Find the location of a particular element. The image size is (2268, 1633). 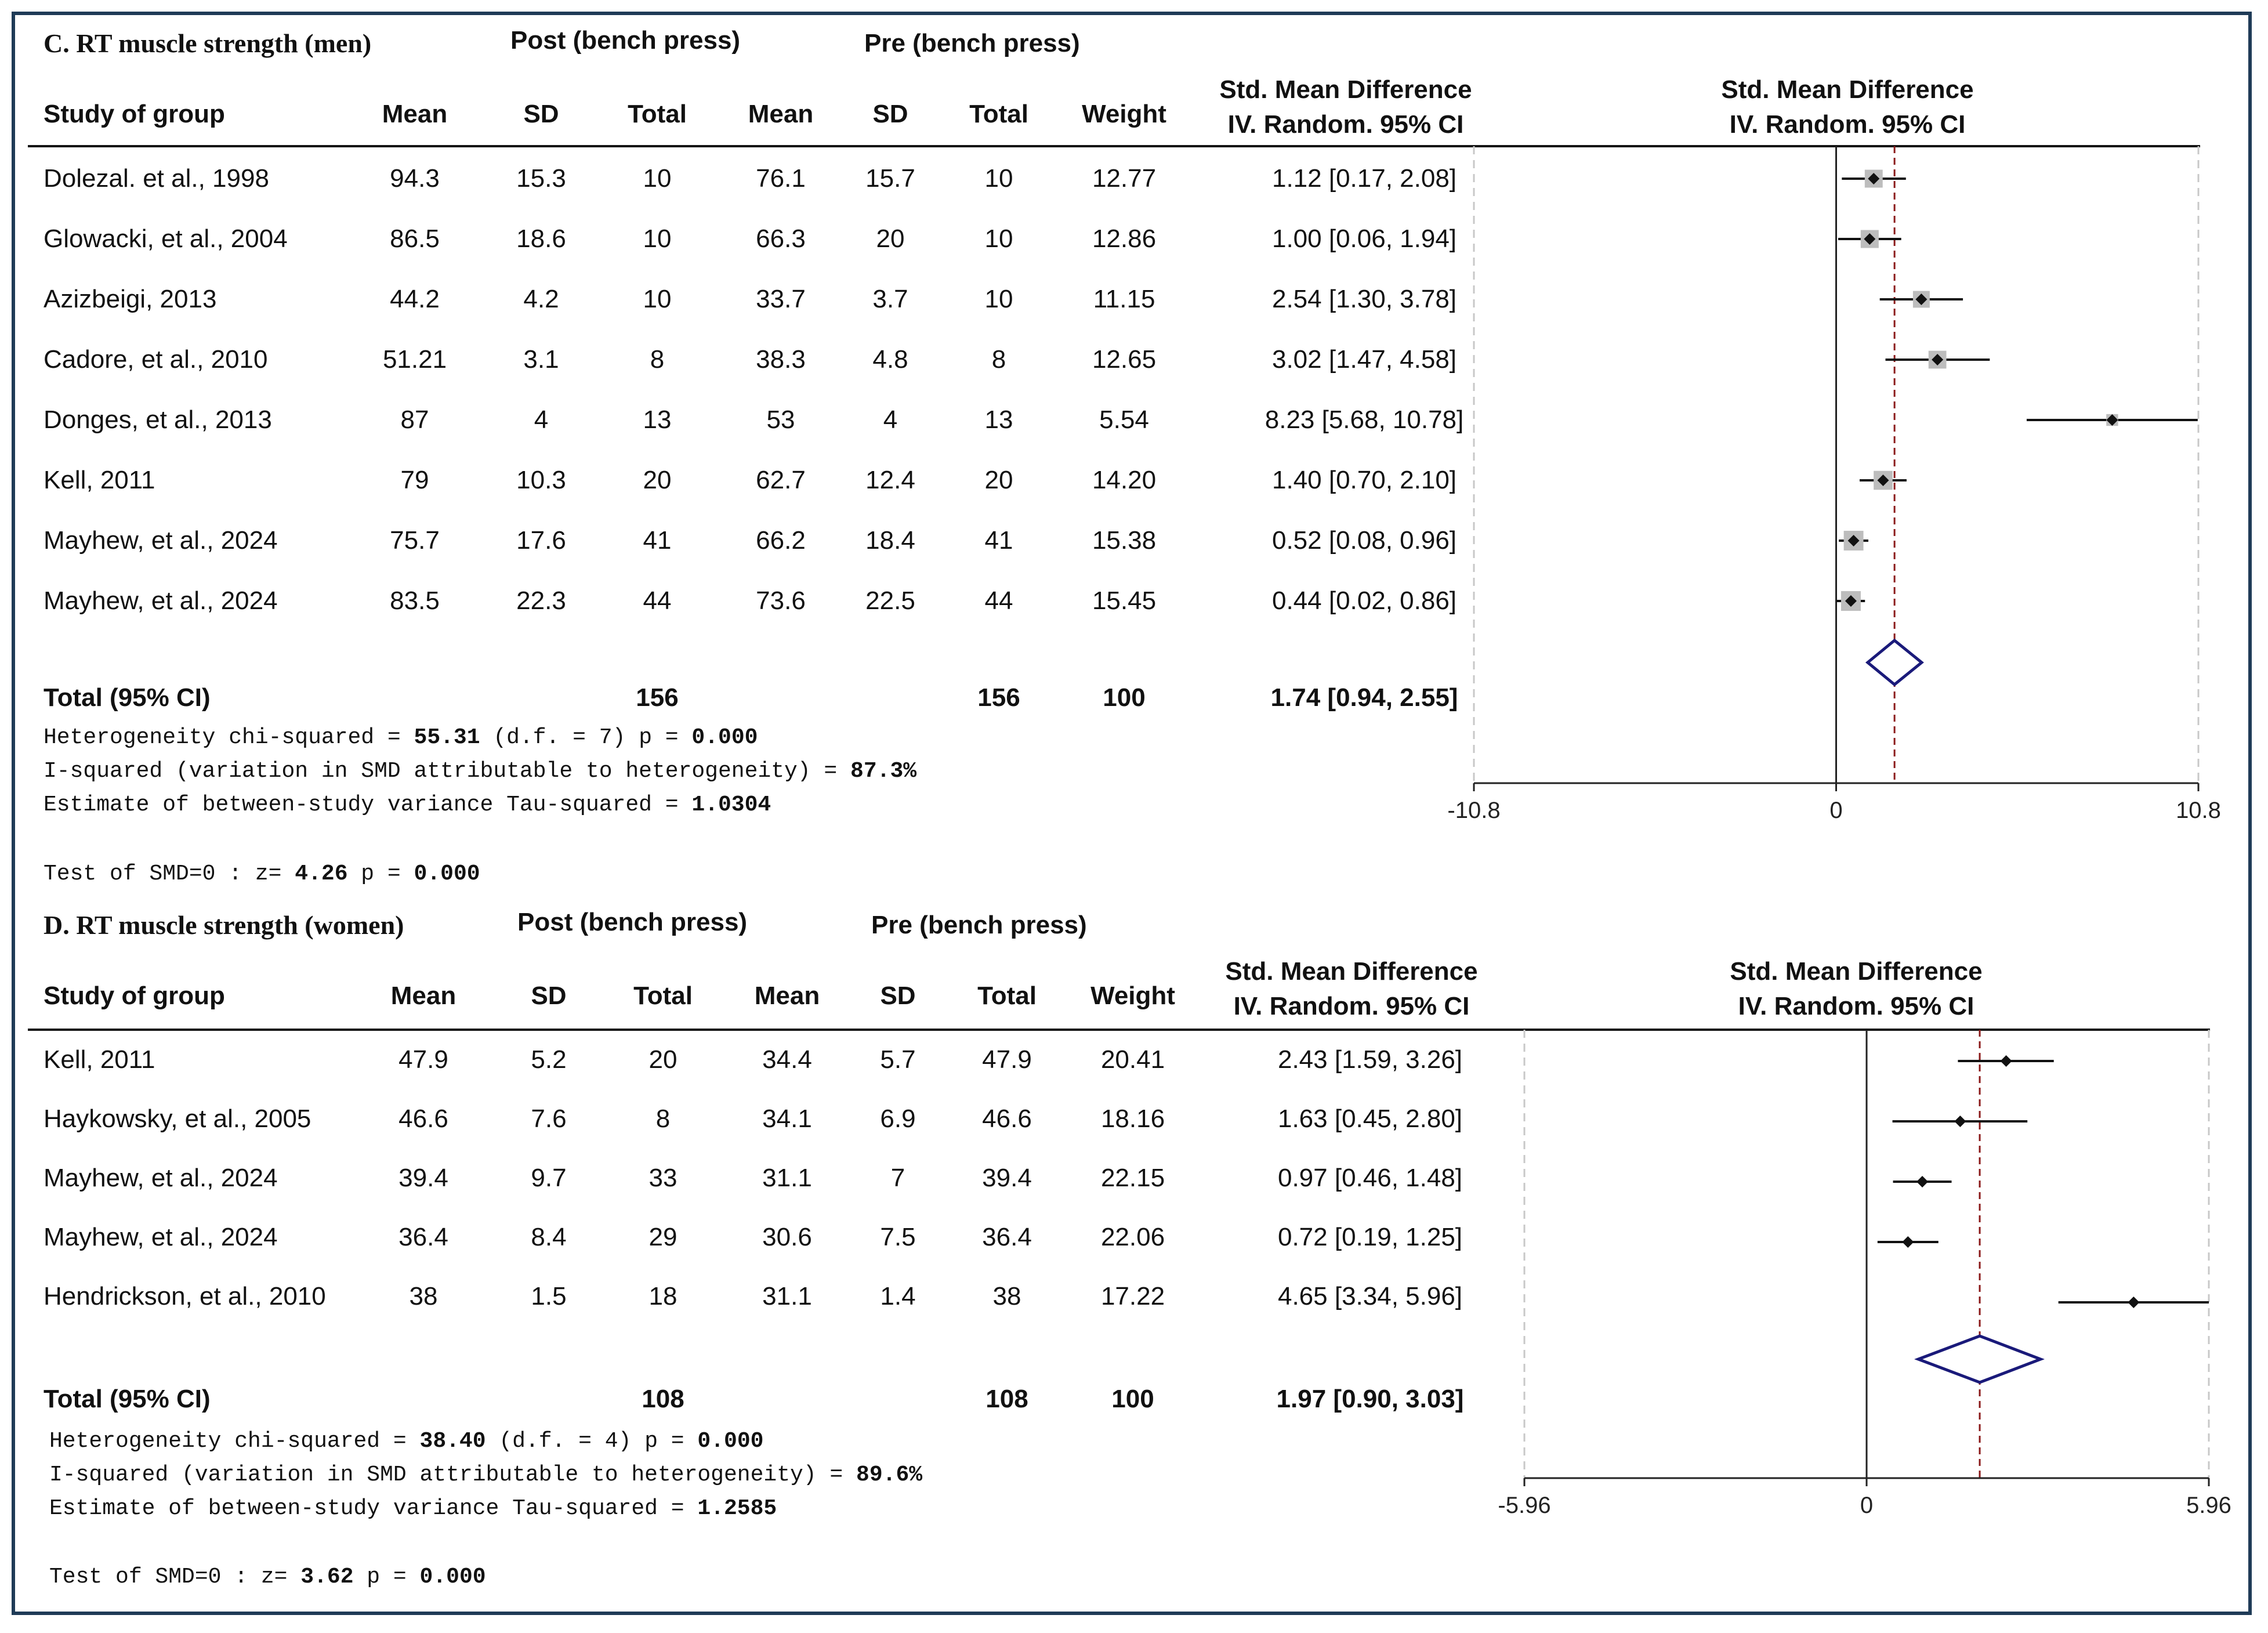

col-header-pre-mean: Mean is located at coordinates (781, 114).